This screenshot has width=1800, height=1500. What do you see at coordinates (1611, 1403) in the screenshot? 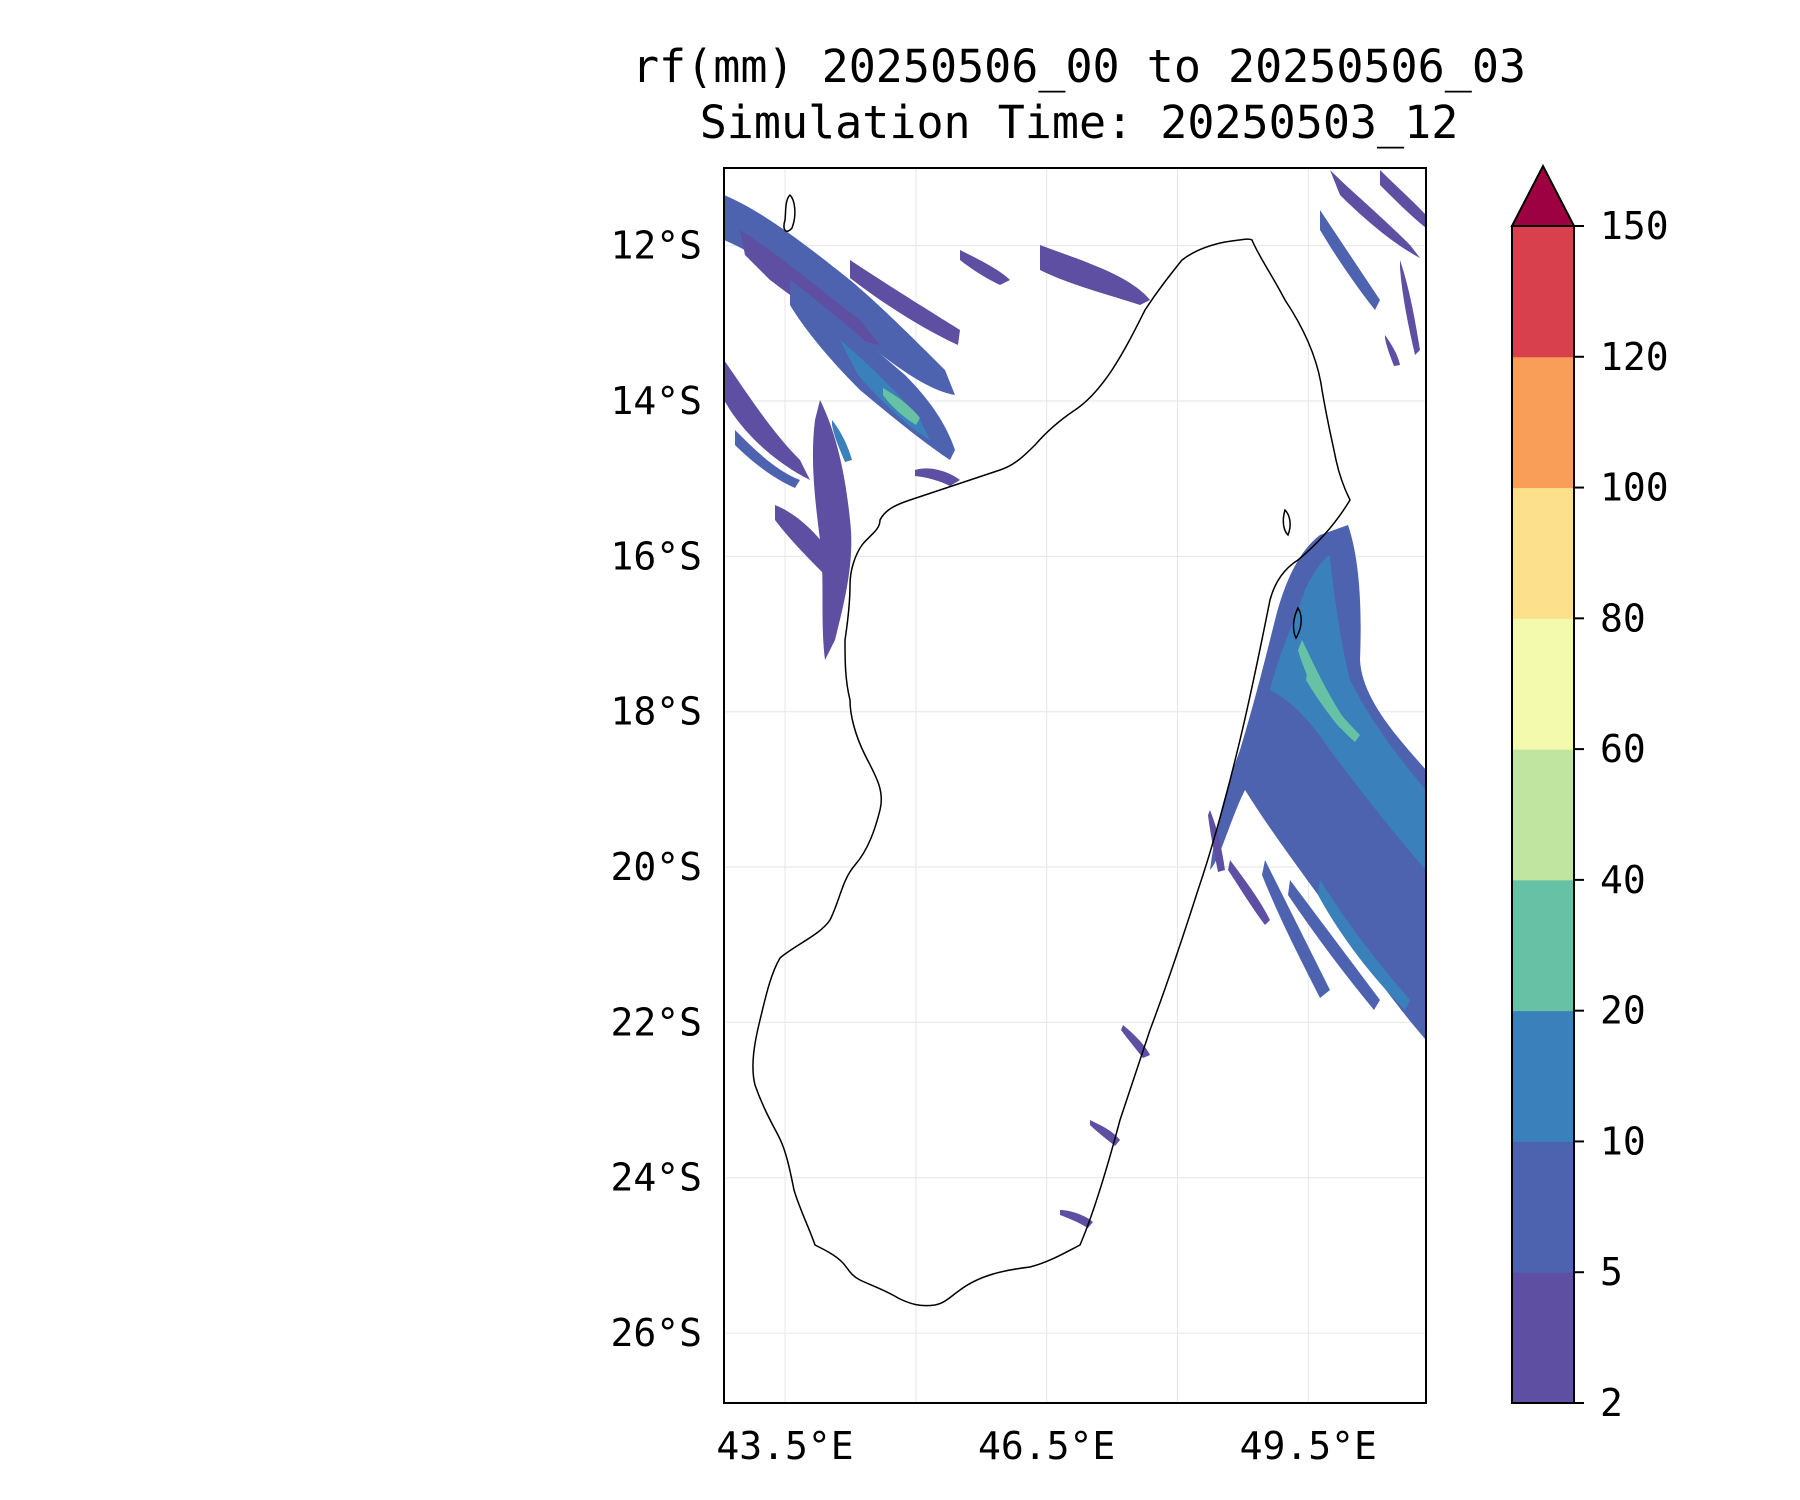
I see `colorbar-tick-label: 2` at bounding box center [1611, 1403].